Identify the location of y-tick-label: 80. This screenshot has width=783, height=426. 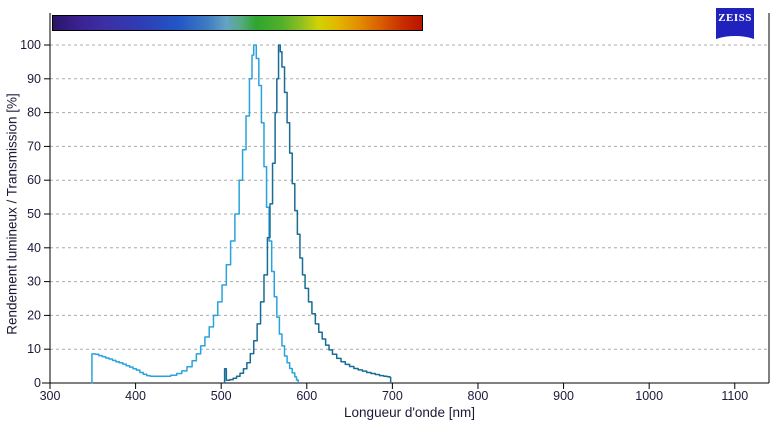
(34, 113).